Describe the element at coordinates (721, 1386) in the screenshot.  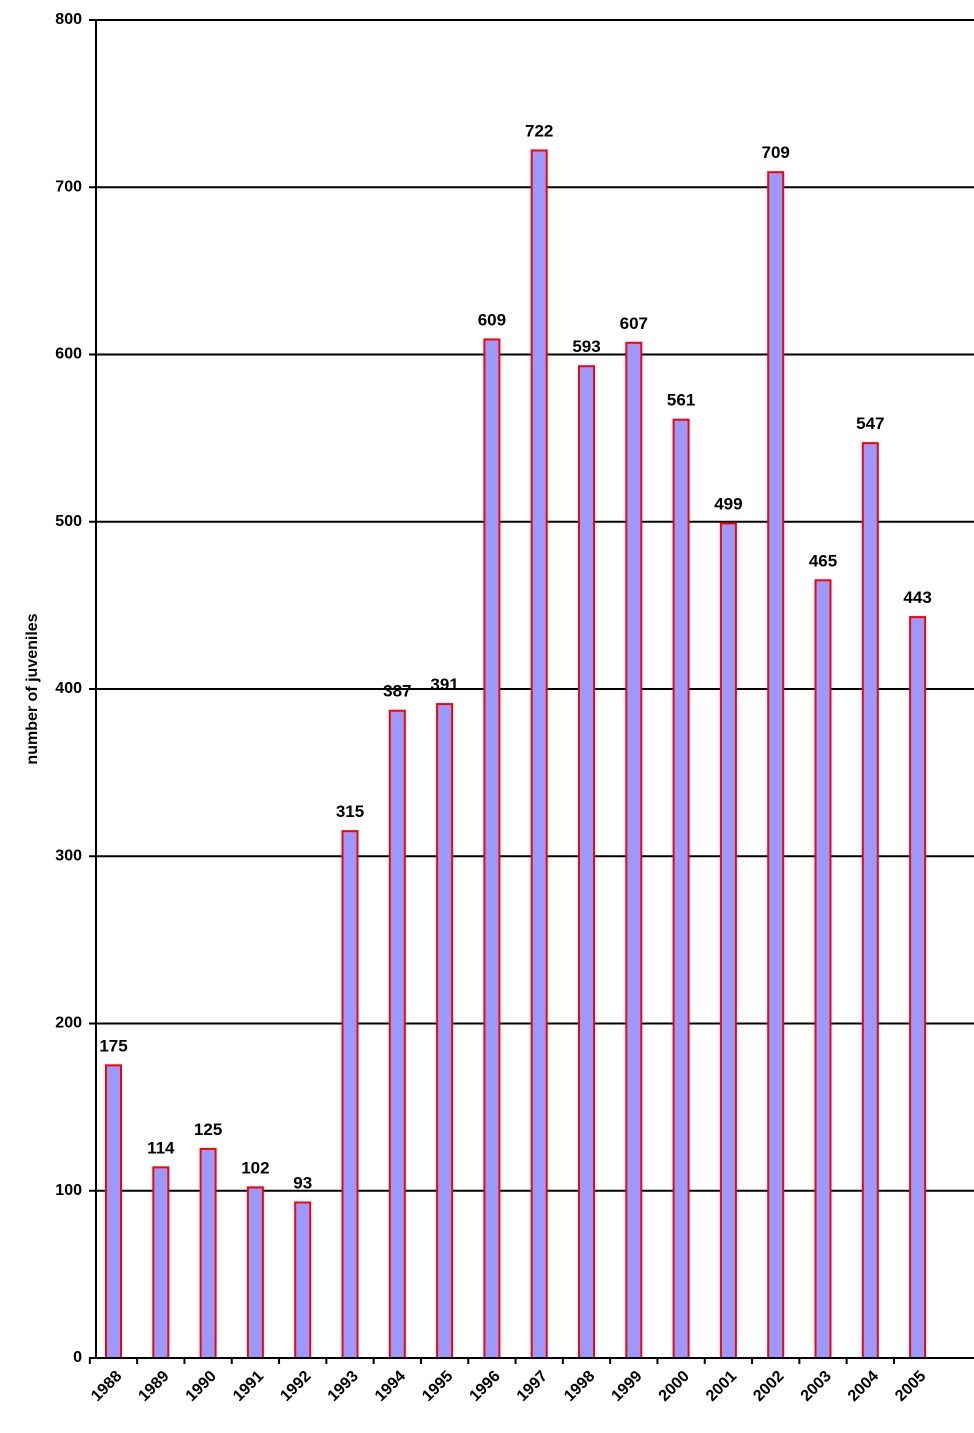
I see `x-tick-label-2001: 2001` at that location.